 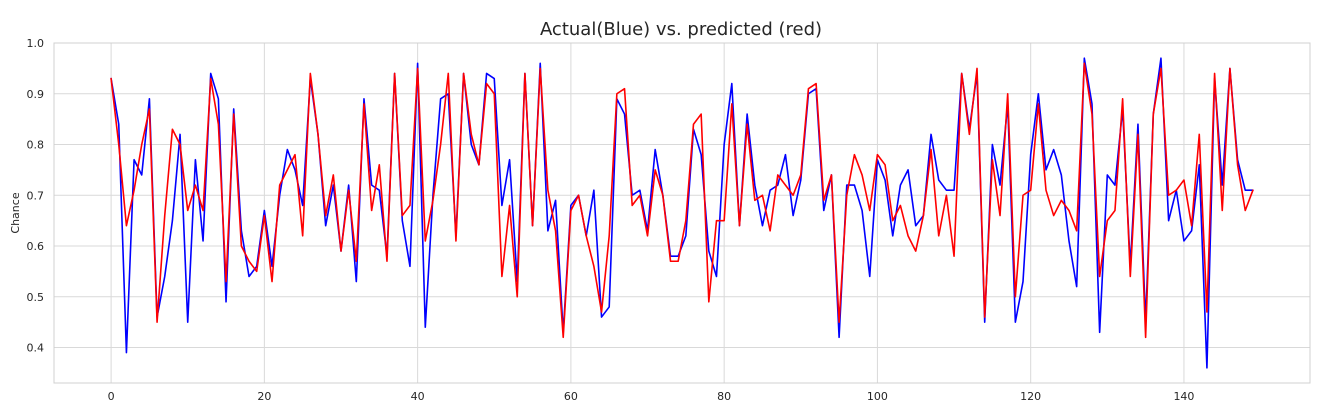 What do you see at coordinates (1030, 396) in the screenshot?
I see `x-tick-label: 120` at bounding box center [1030, 396].